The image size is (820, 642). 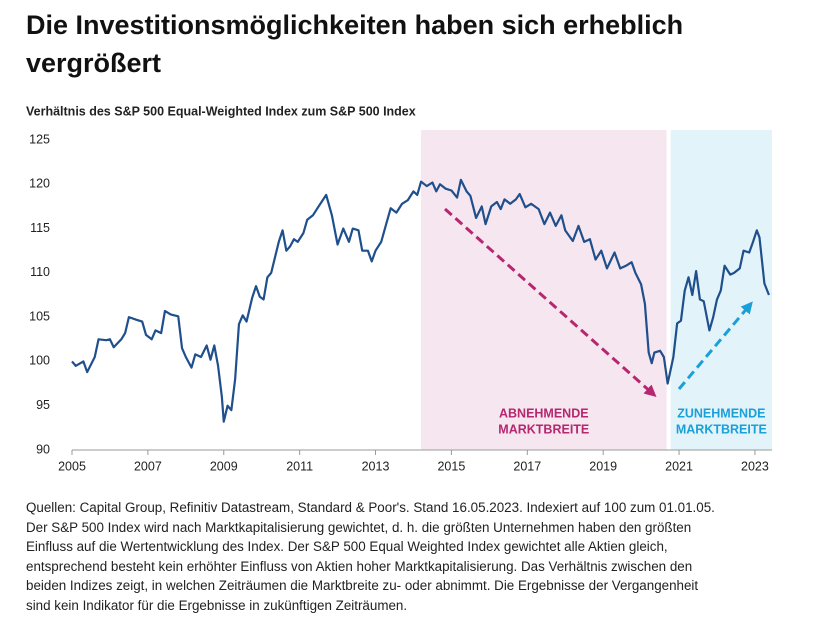 I want to click on y-tick-label: 125, so click(x=39, y=139).